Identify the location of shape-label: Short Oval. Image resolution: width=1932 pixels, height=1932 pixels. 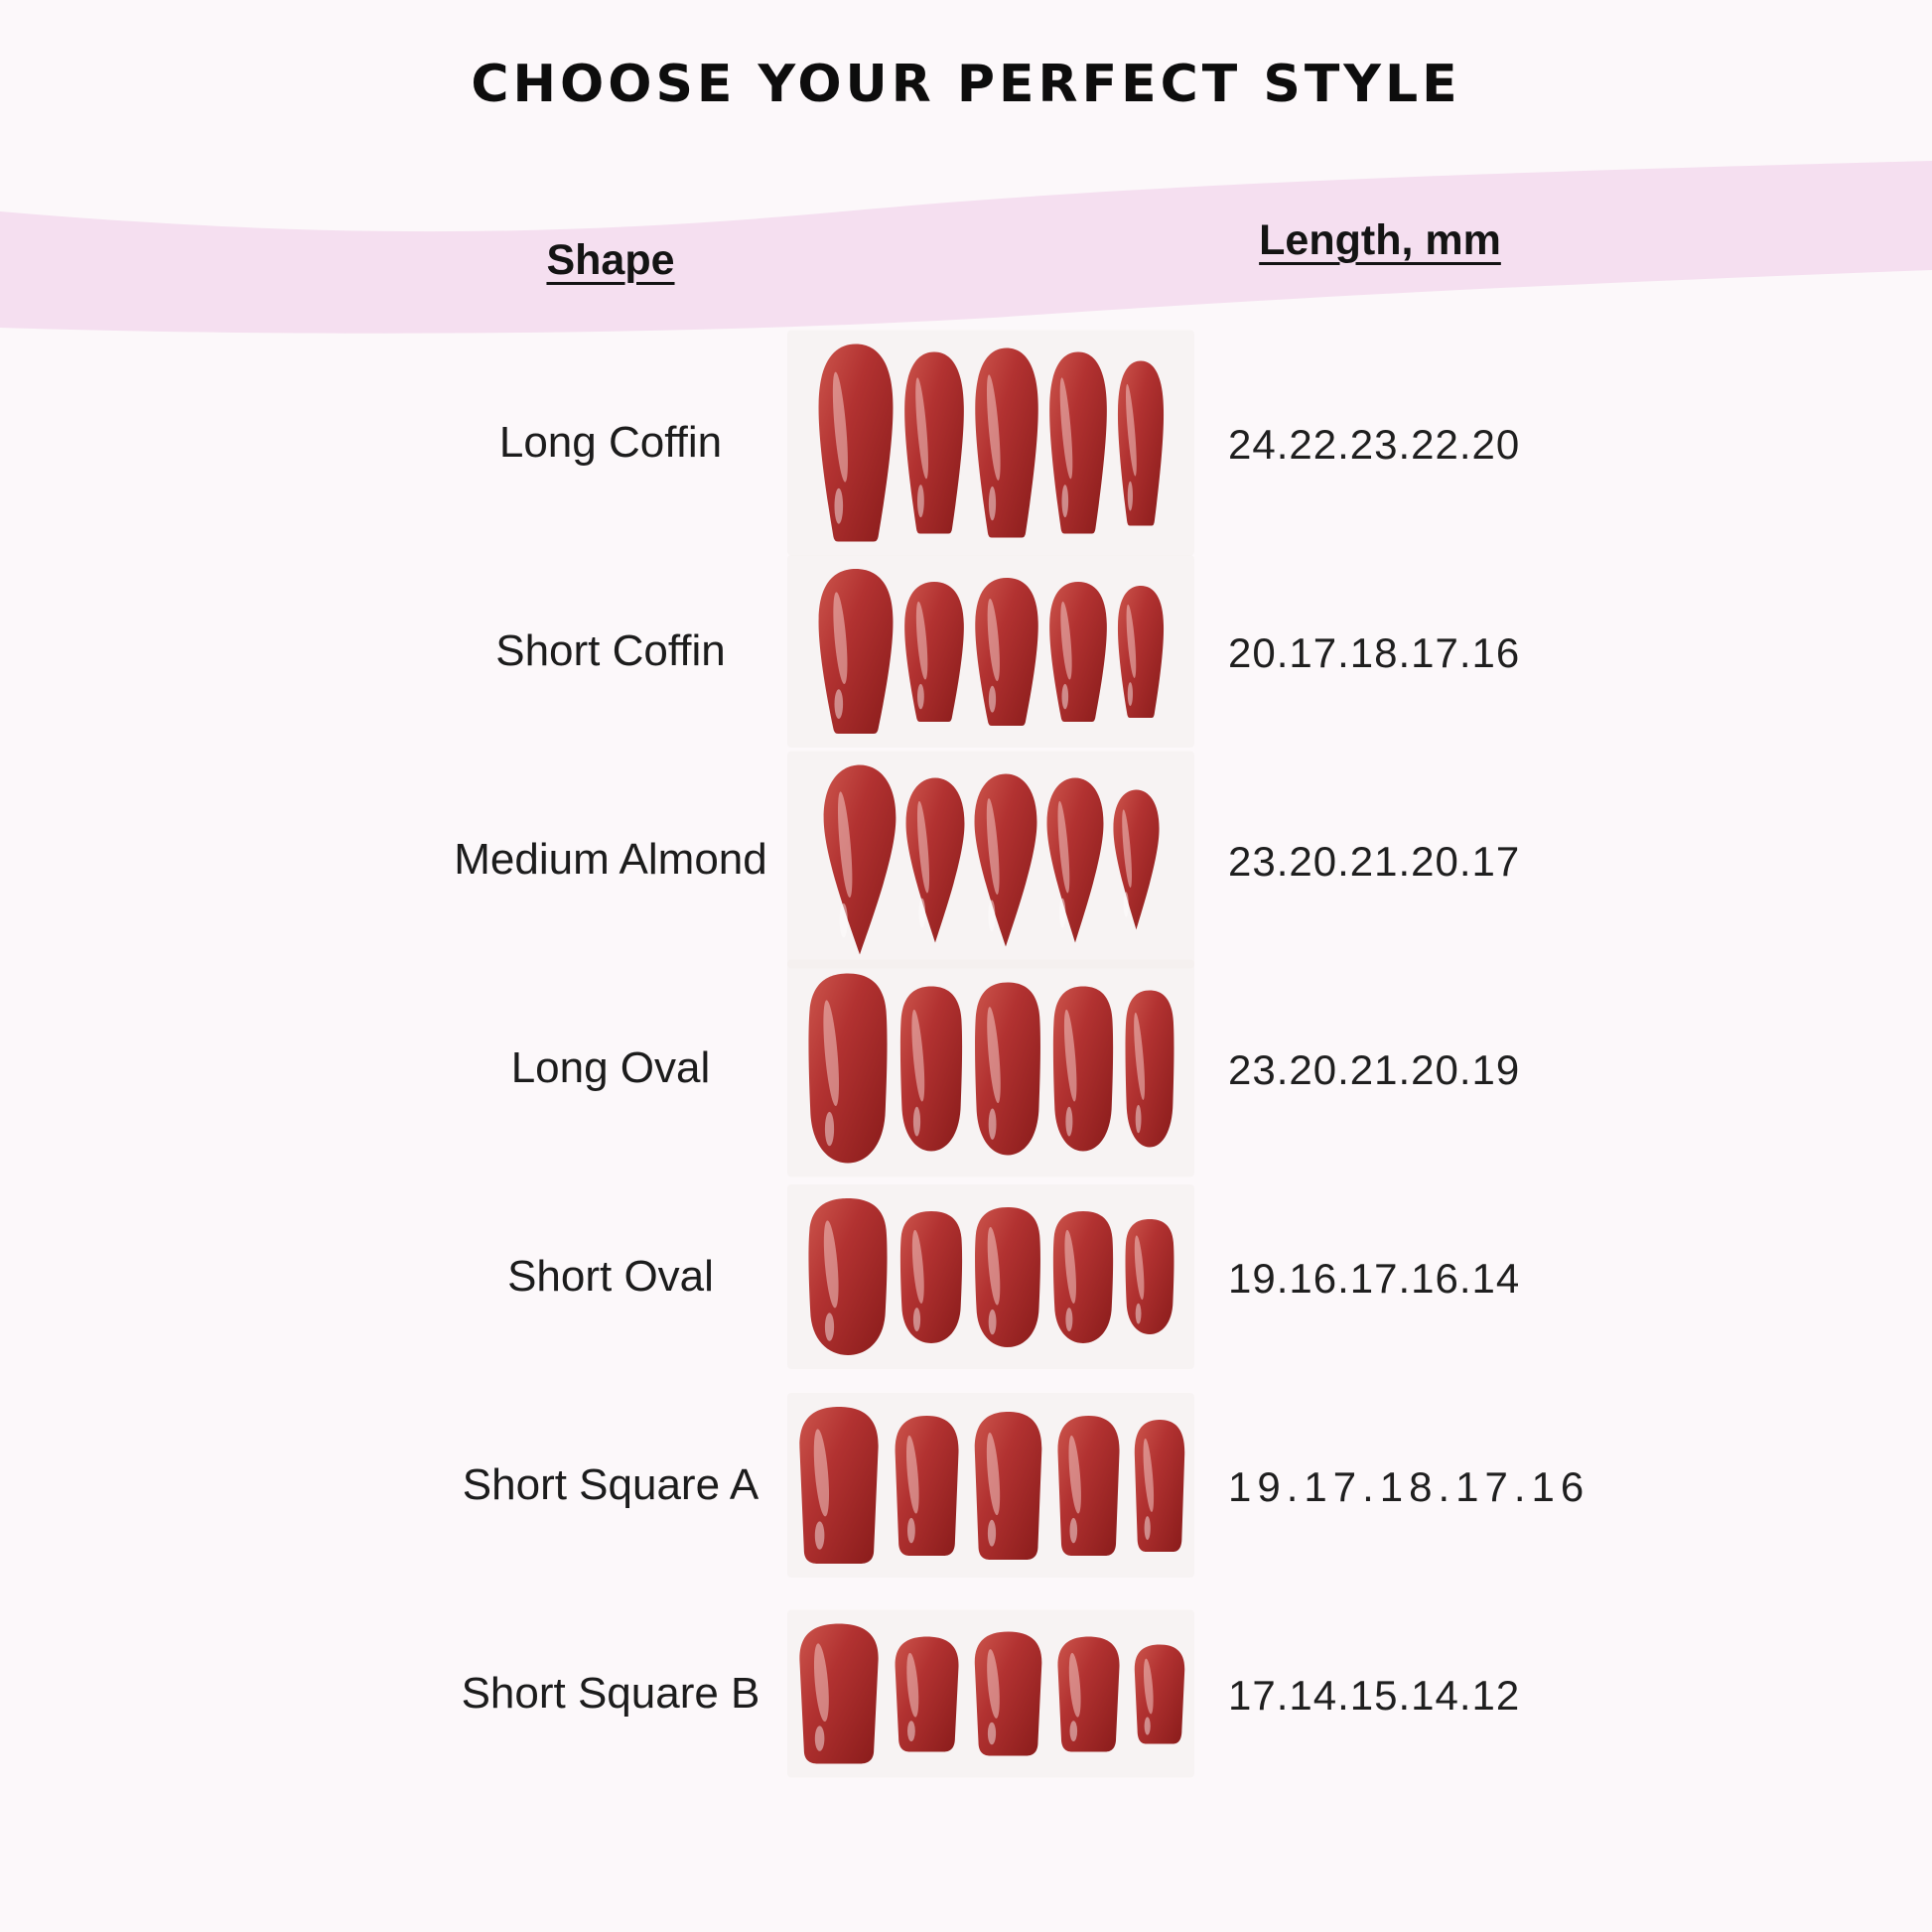
(610, 1276).